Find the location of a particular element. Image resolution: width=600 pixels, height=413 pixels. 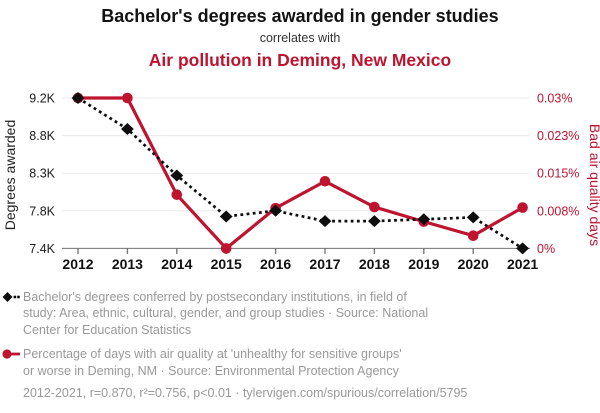

left-y-tick-label: 9.2K is located at coordinates (42, 99).